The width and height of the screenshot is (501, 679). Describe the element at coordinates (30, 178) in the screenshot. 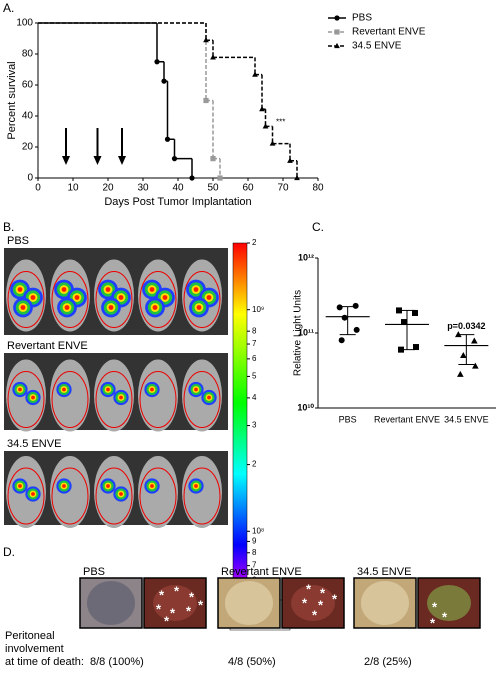

I see `y-tick-label: 0` at that location.